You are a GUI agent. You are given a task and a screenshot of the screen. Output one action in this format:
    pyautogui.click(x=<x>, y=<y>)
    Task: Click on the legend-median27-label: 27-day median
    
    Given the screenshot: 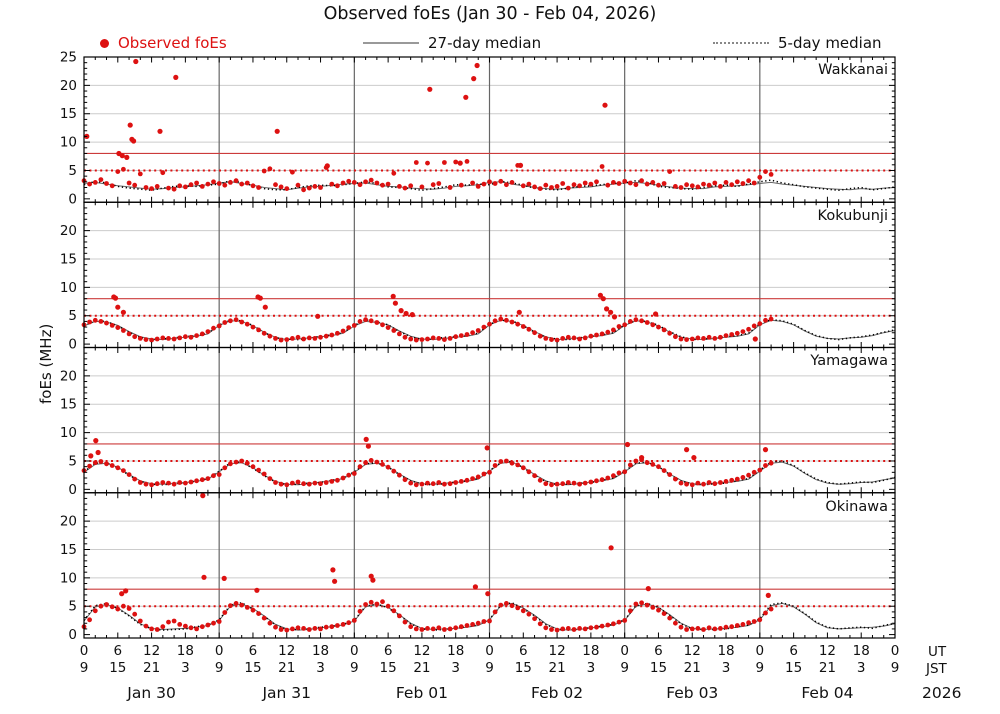 What is the action you would take?
    pyautogui.click(x=485, y=43)
    